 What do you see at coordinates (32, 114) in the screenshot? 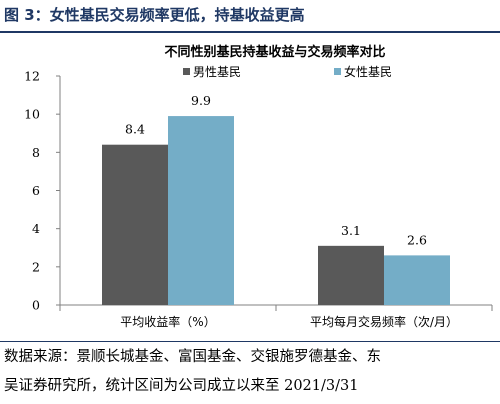
I see `y-tick-label: 10` at bounding box center [32, 114].